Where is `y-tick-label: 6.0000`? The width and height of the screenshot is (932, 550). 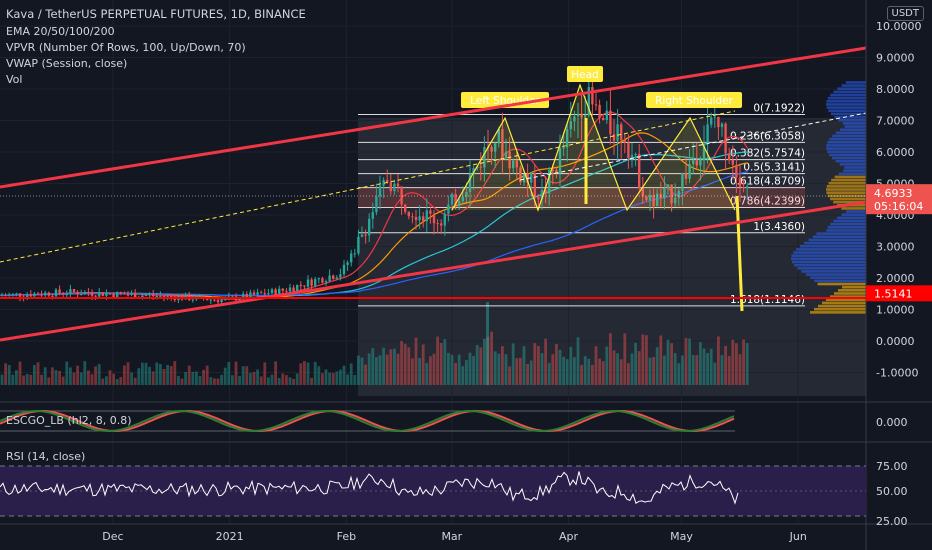 y-tick-label: 6.0000 is located at coordinates (895, 152).